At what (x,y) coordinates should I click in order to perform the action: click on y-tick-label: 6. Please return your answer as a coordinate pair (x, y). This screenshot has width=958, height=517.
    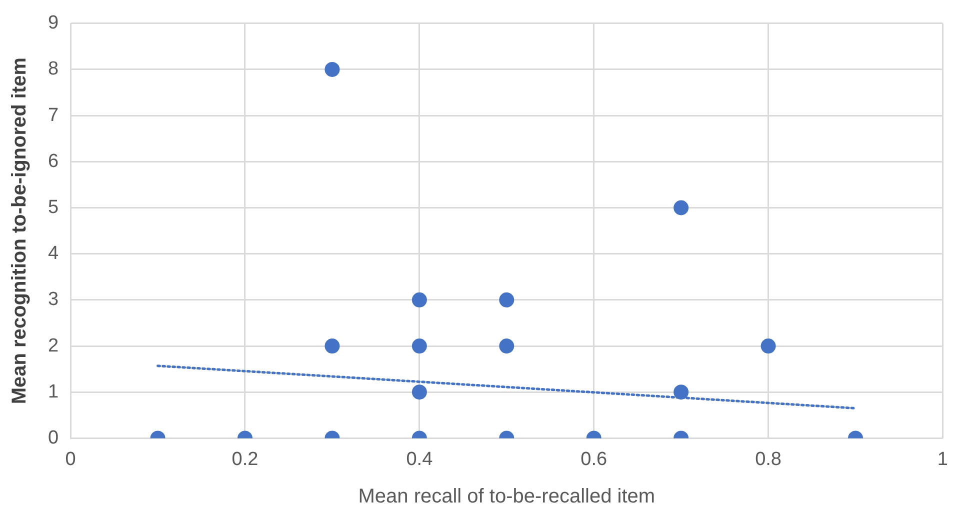
    Looking at the image, I should click on (53, 161).